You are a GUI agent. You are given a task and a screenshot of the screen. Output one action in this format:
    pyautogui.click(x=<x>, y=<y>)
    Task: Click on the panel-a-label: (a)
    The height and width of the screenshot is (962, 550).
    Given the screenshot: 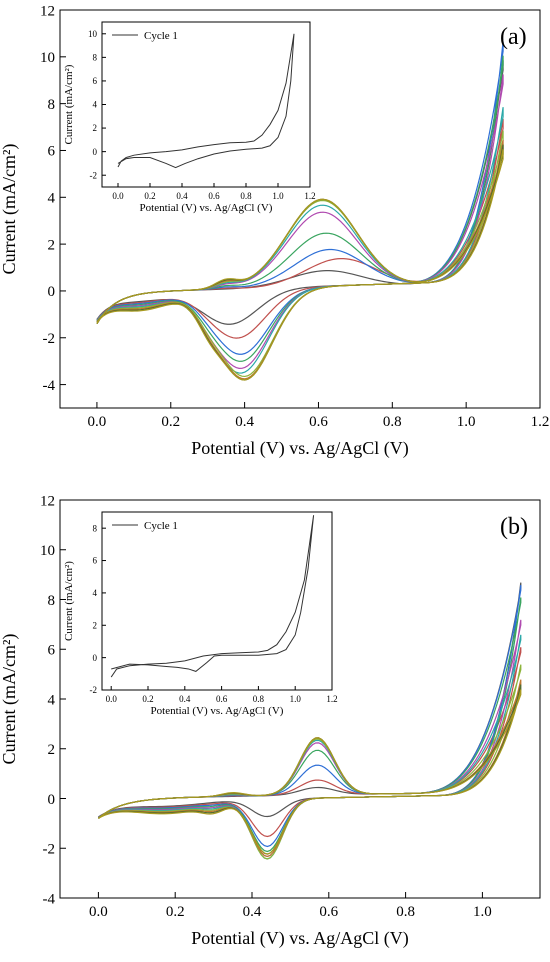 What is the action you would take?
    pyautogui.click(x=513, y=37)
    